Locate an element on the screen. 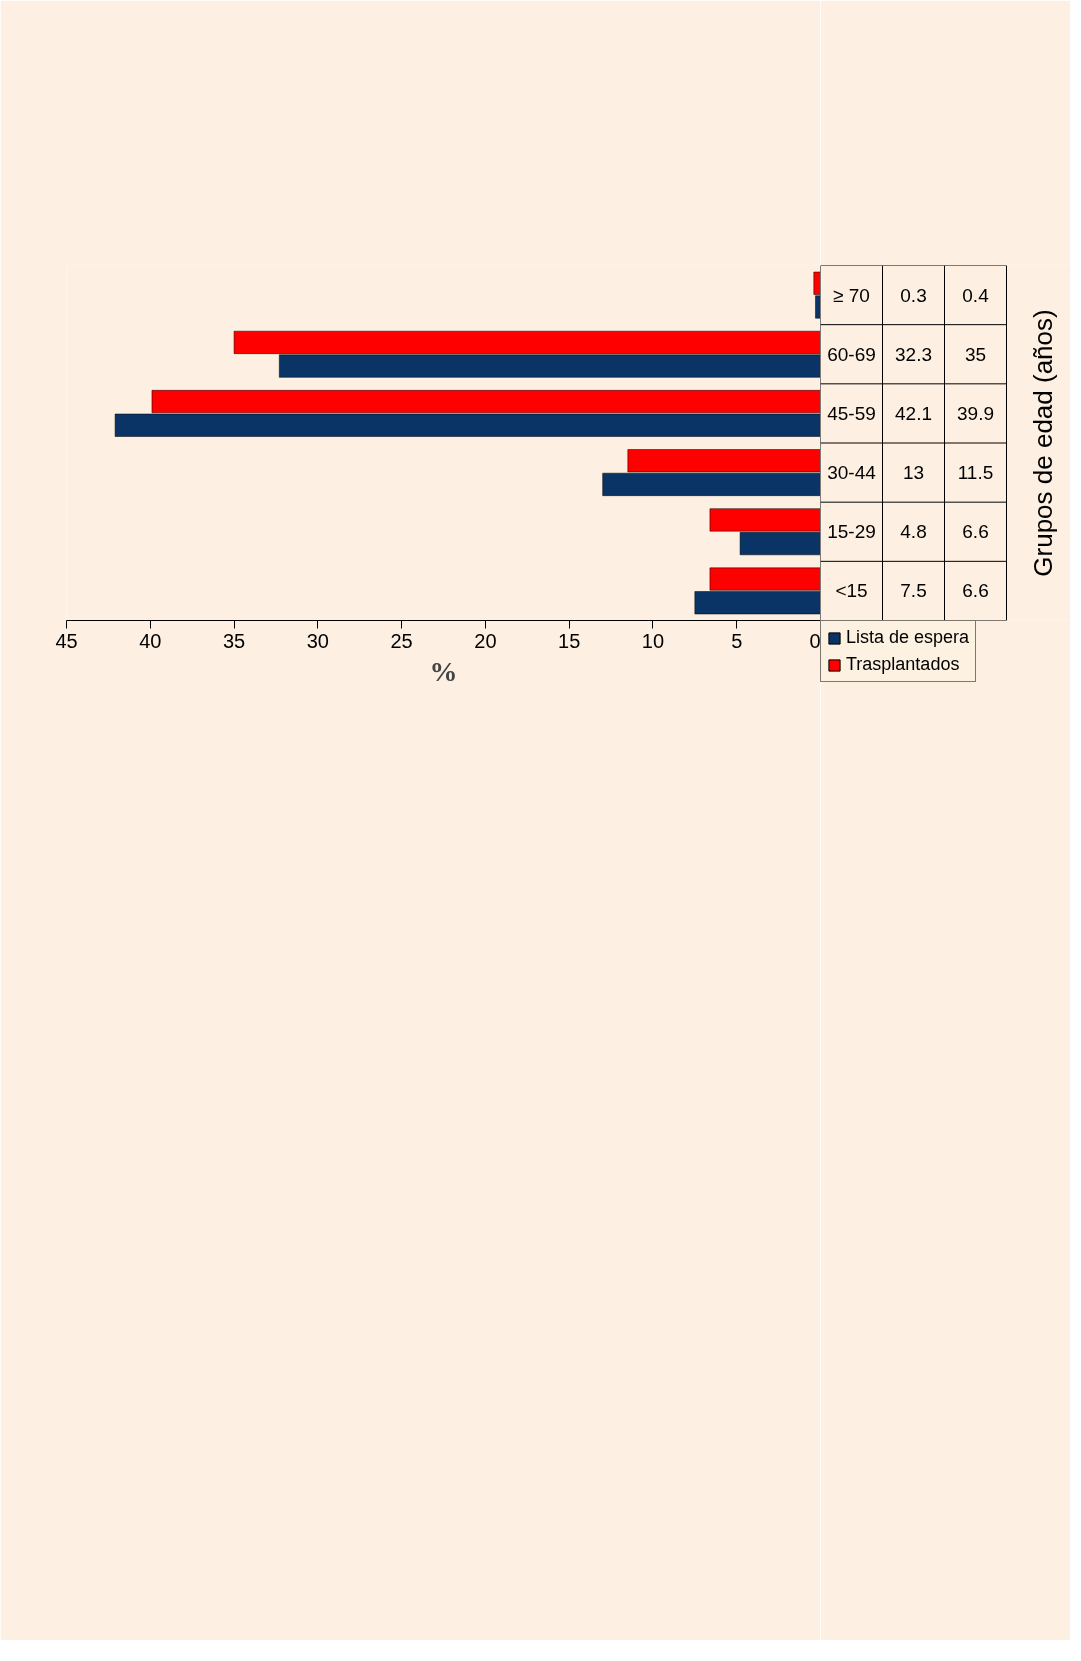  data-label: 11.5 is located at coordinates (975, 473).